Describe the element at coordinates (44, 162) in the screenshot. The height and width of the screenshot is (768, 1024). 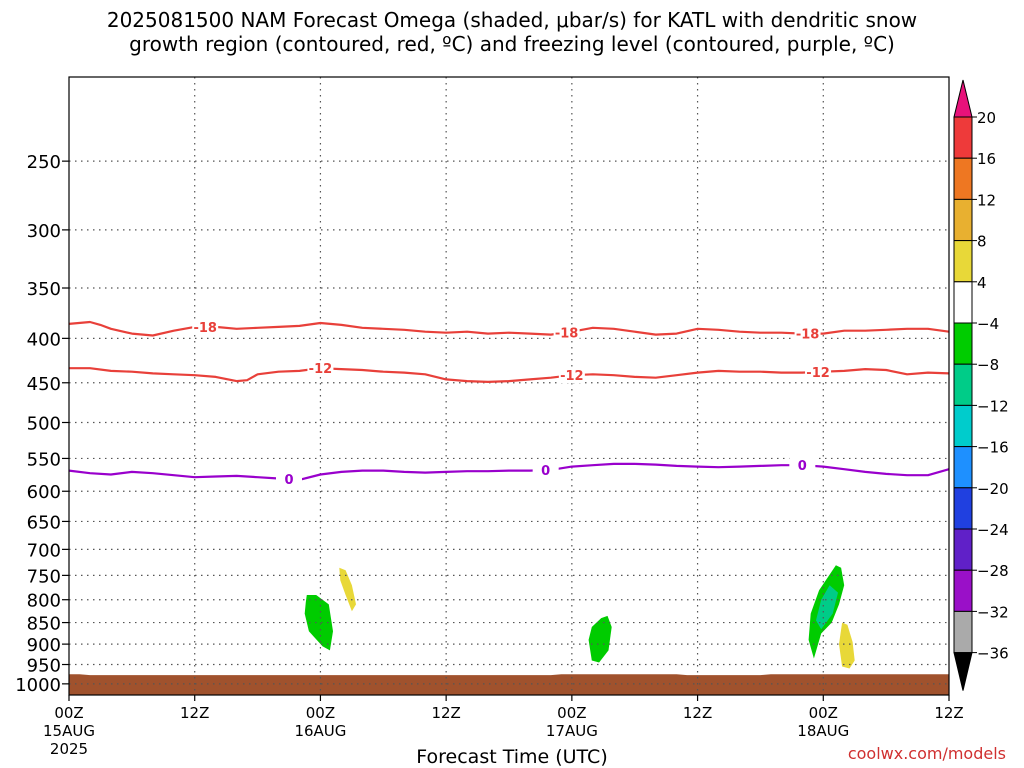
I see `y-tick-250: 250` at that location.